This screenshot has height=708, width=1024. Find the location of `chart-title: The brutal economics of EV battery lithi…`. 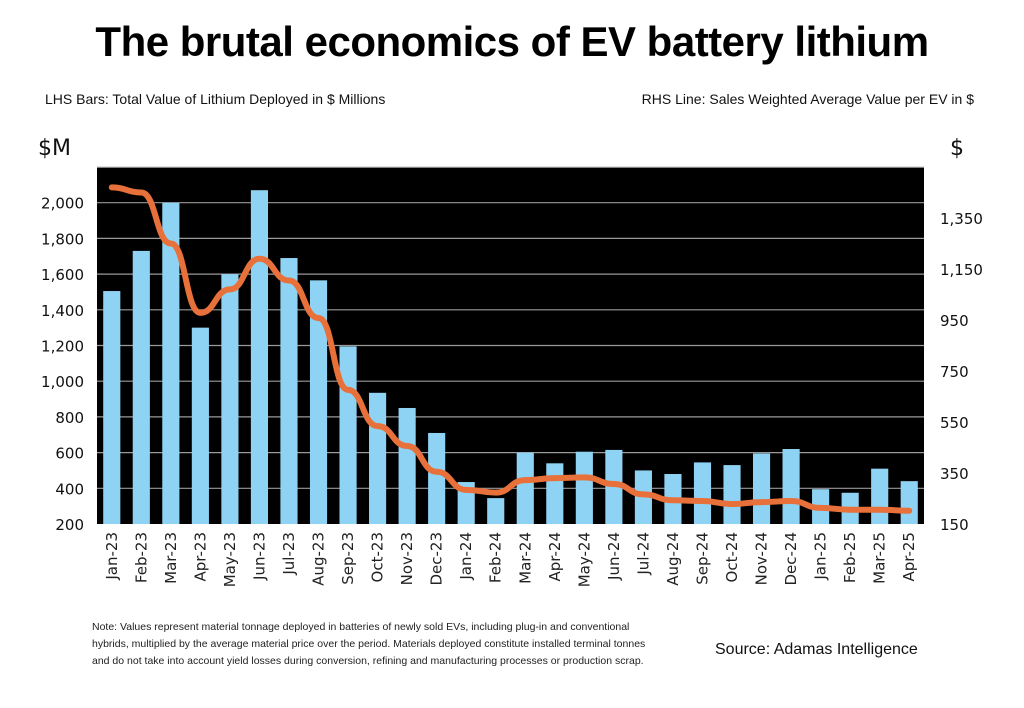

chart-title: The brutal economics of EV battery lithi… is located at coordinates (512, 41).